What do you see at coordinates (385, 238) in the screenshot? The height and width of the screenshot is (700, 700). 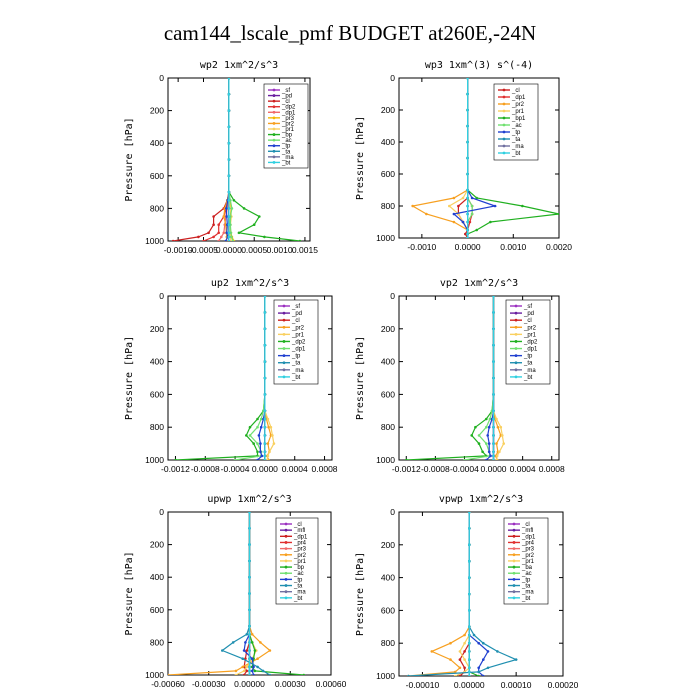 I see `y-tick-label: 1000` at bounding box center [385, 238].